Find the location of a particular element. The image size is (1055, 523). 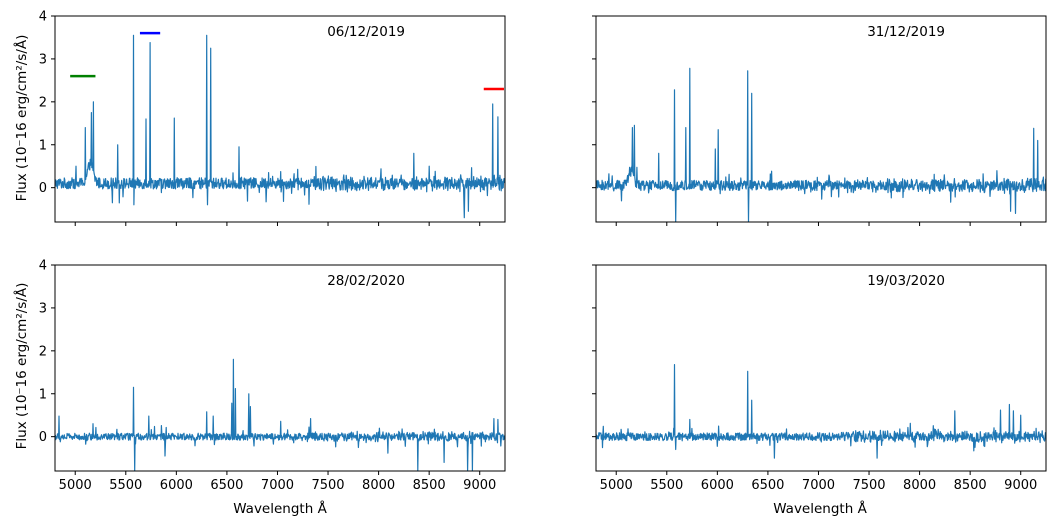

x-axis-title-right: Wavelength Å is located at coordinates (820, 508).